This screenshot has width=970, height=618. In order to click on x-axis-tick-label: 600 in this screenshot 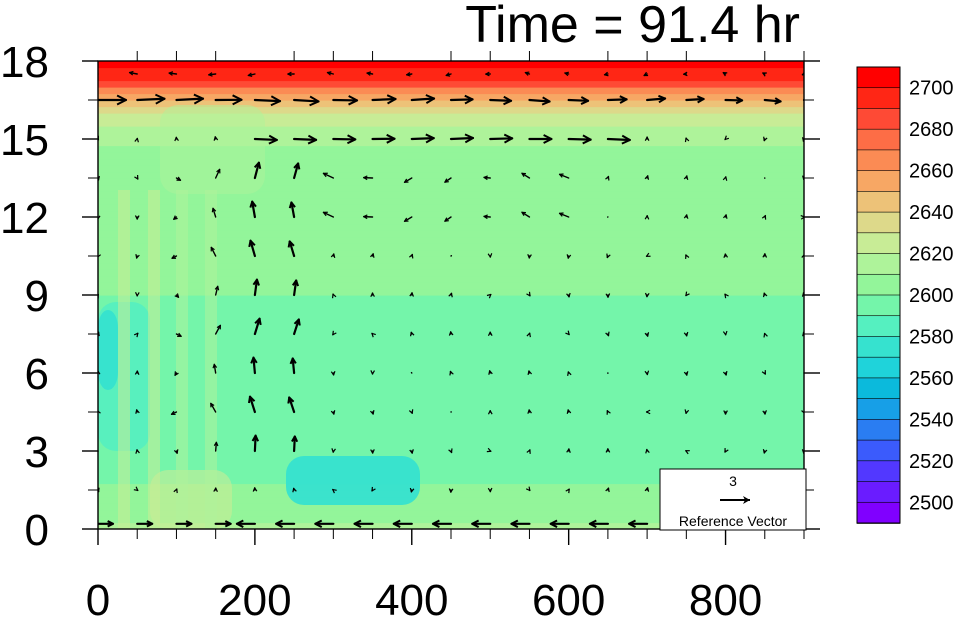, I will do `click(568, 597)`.